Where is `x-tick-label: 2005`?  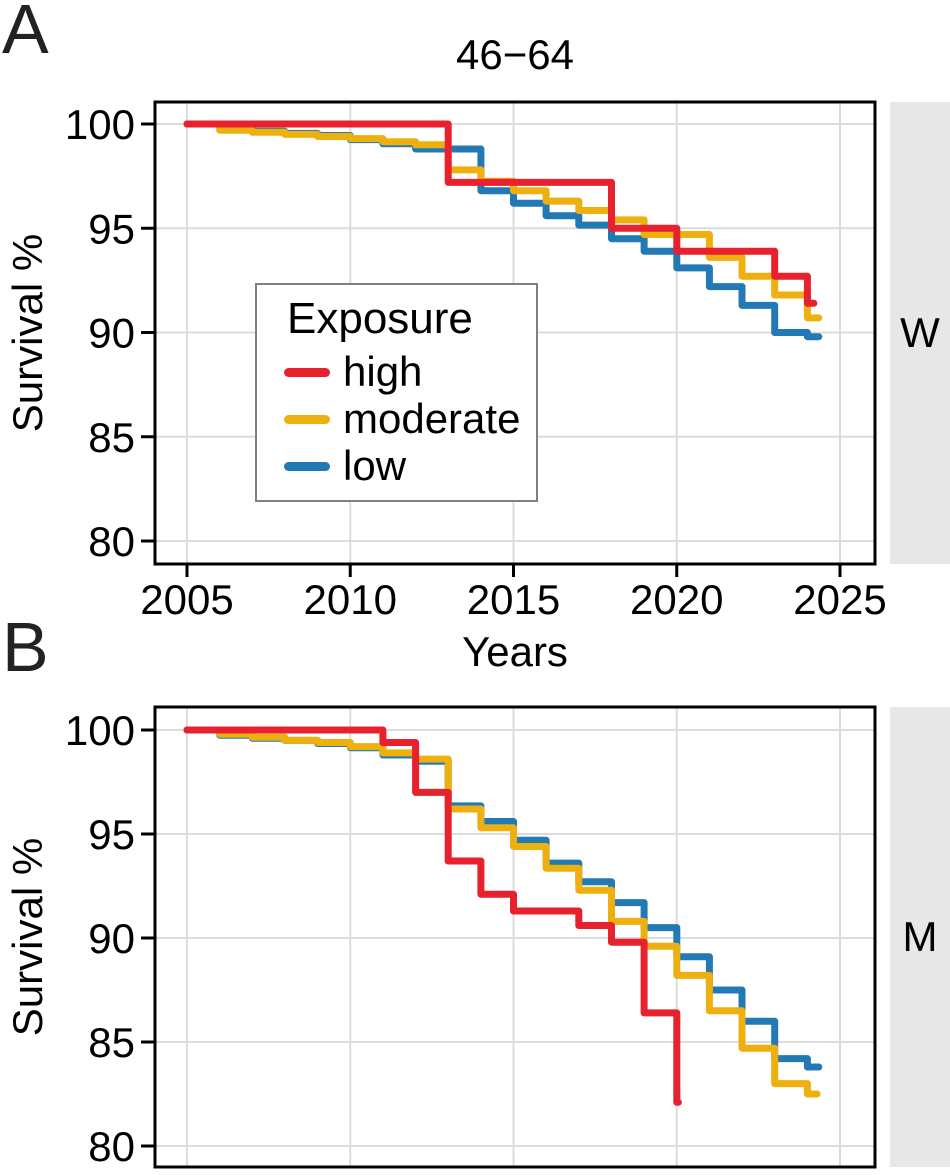 x-tick-label: 2005 is located at coordinates (186, 599).